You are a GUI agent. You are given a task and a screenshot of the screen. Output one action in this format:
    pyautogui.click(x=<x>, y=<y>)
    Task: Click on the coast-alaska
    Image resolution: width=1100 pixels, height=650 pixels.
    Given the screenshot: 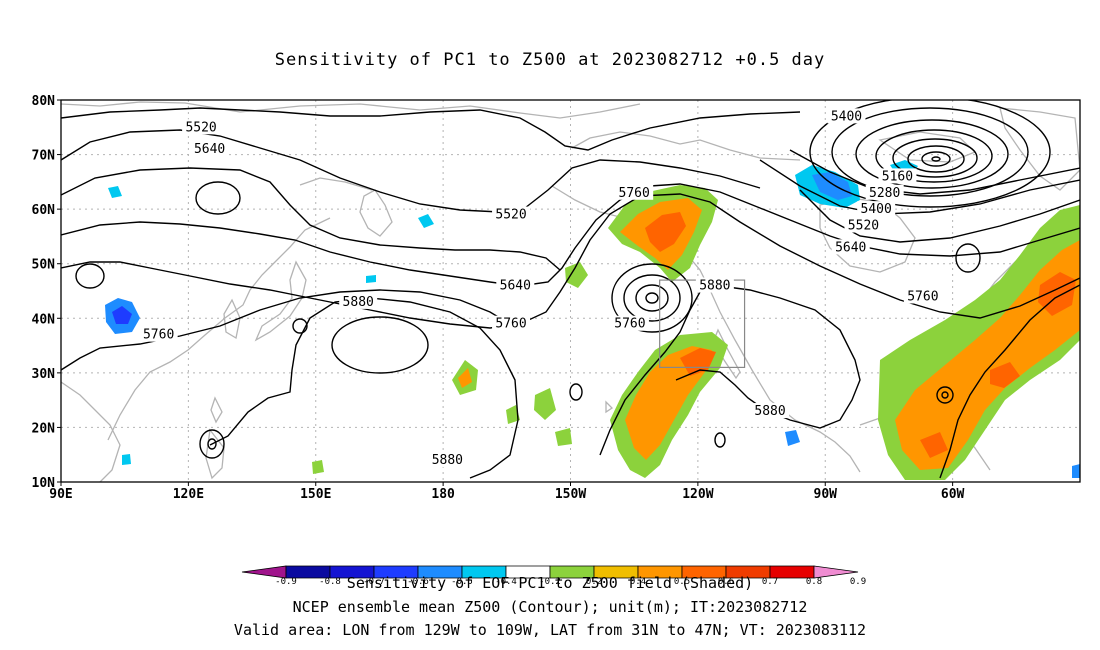 What is the action you would take?
    pyautogui.click(x=686, y=146)
    